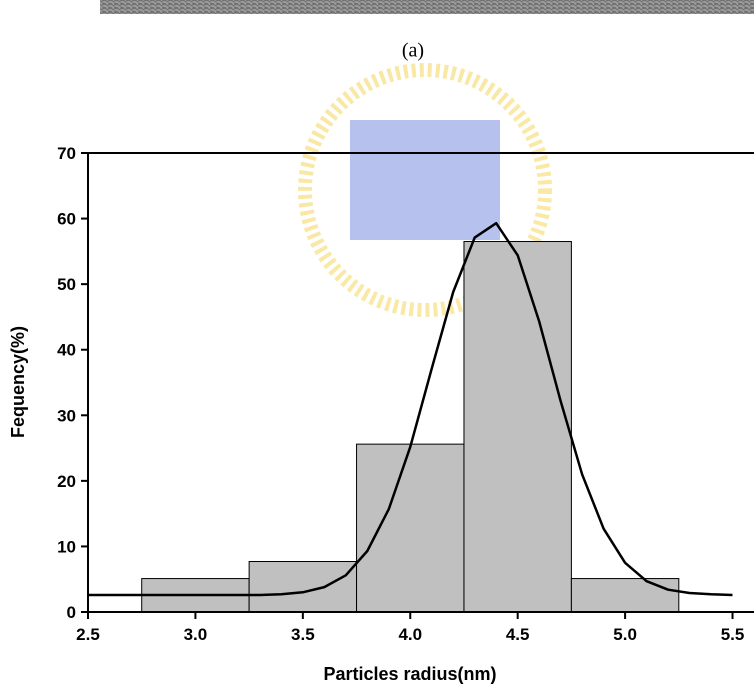 This screenshot has width=754, height=696. Describe the element at coordinates (88, 634) in the screenshot. I see `x-tick-label: 2.5` at that location.